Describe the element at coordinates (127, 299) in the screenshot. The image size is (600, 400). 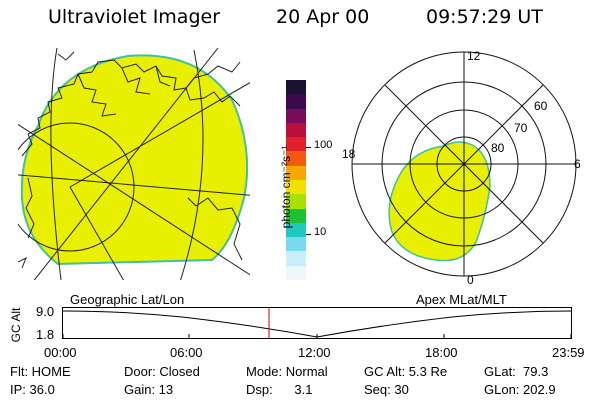
I see `geographic-projection-label: Geographic Lat/Lon` at that location.